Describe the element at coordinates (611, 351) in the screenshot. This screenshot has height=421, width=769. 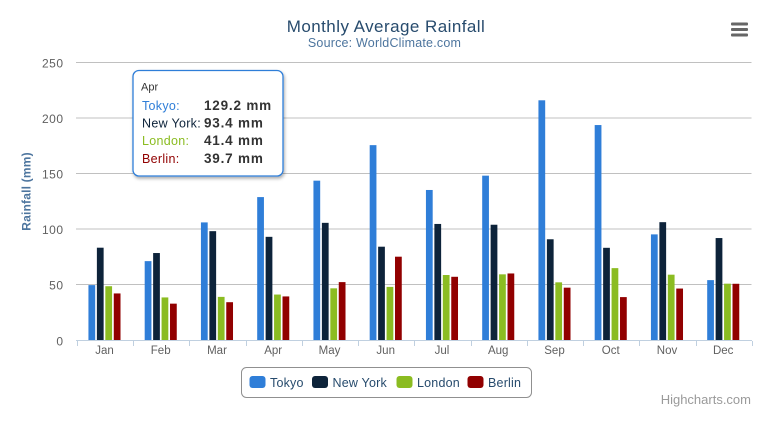
I see `svg-text: Oct` at that location.